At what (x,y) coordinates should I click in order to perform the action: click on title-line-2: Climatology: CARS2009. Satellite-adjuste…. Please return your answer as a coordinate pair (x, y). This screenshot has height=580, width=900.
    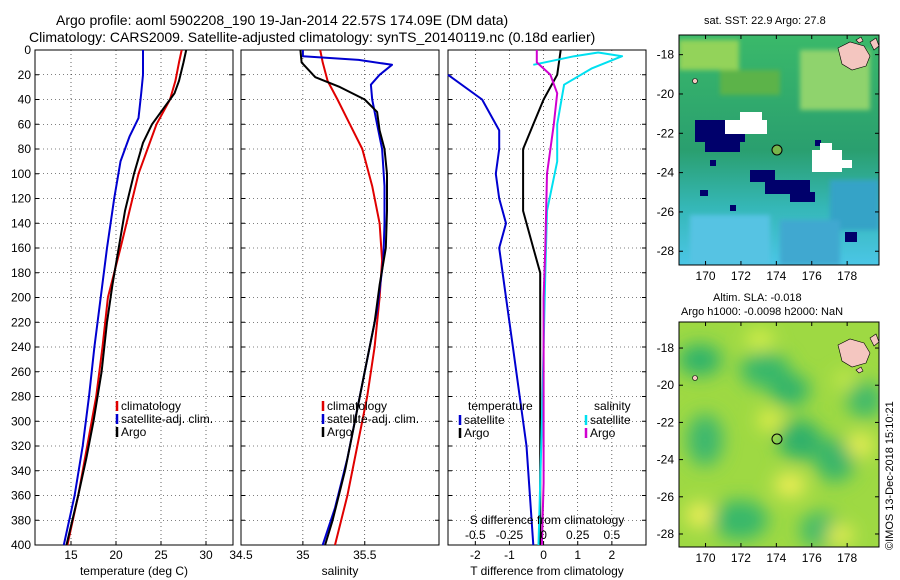
    Looking at the image, I should click on (312, 37).